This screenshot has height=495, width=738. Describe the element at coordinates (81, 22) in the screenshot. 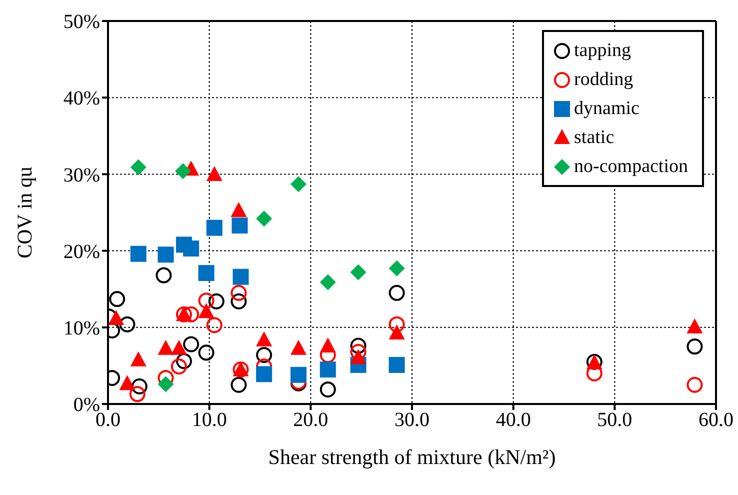

I see `y-tick-label: 50%` at that location.